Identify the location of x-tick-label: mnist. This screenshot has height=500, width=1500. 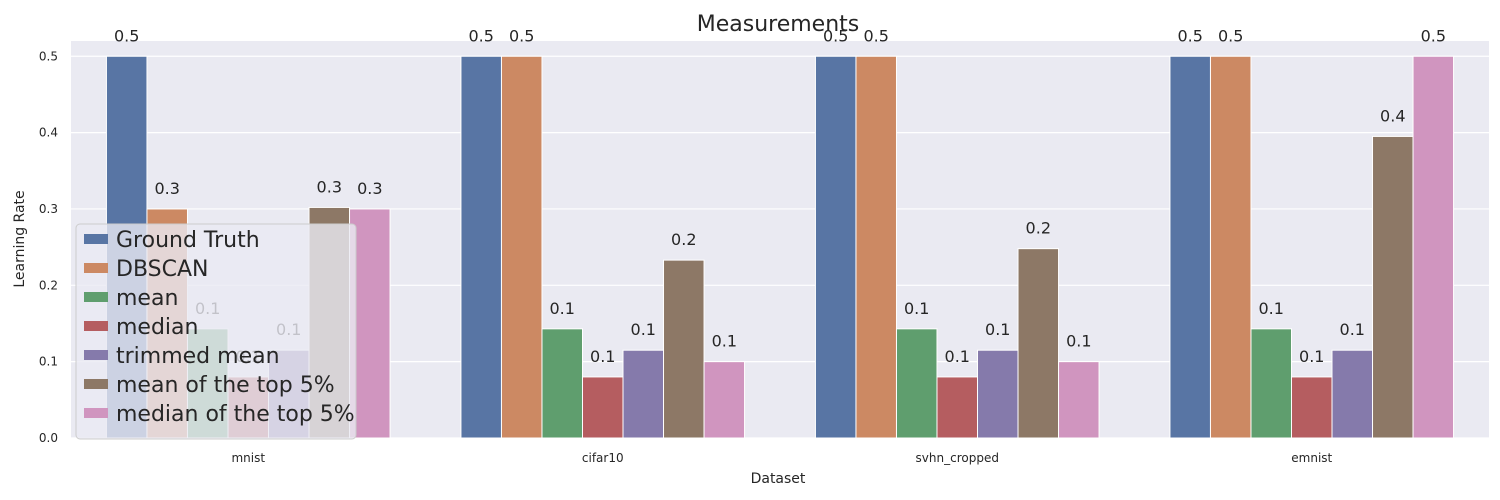
(248, 458).